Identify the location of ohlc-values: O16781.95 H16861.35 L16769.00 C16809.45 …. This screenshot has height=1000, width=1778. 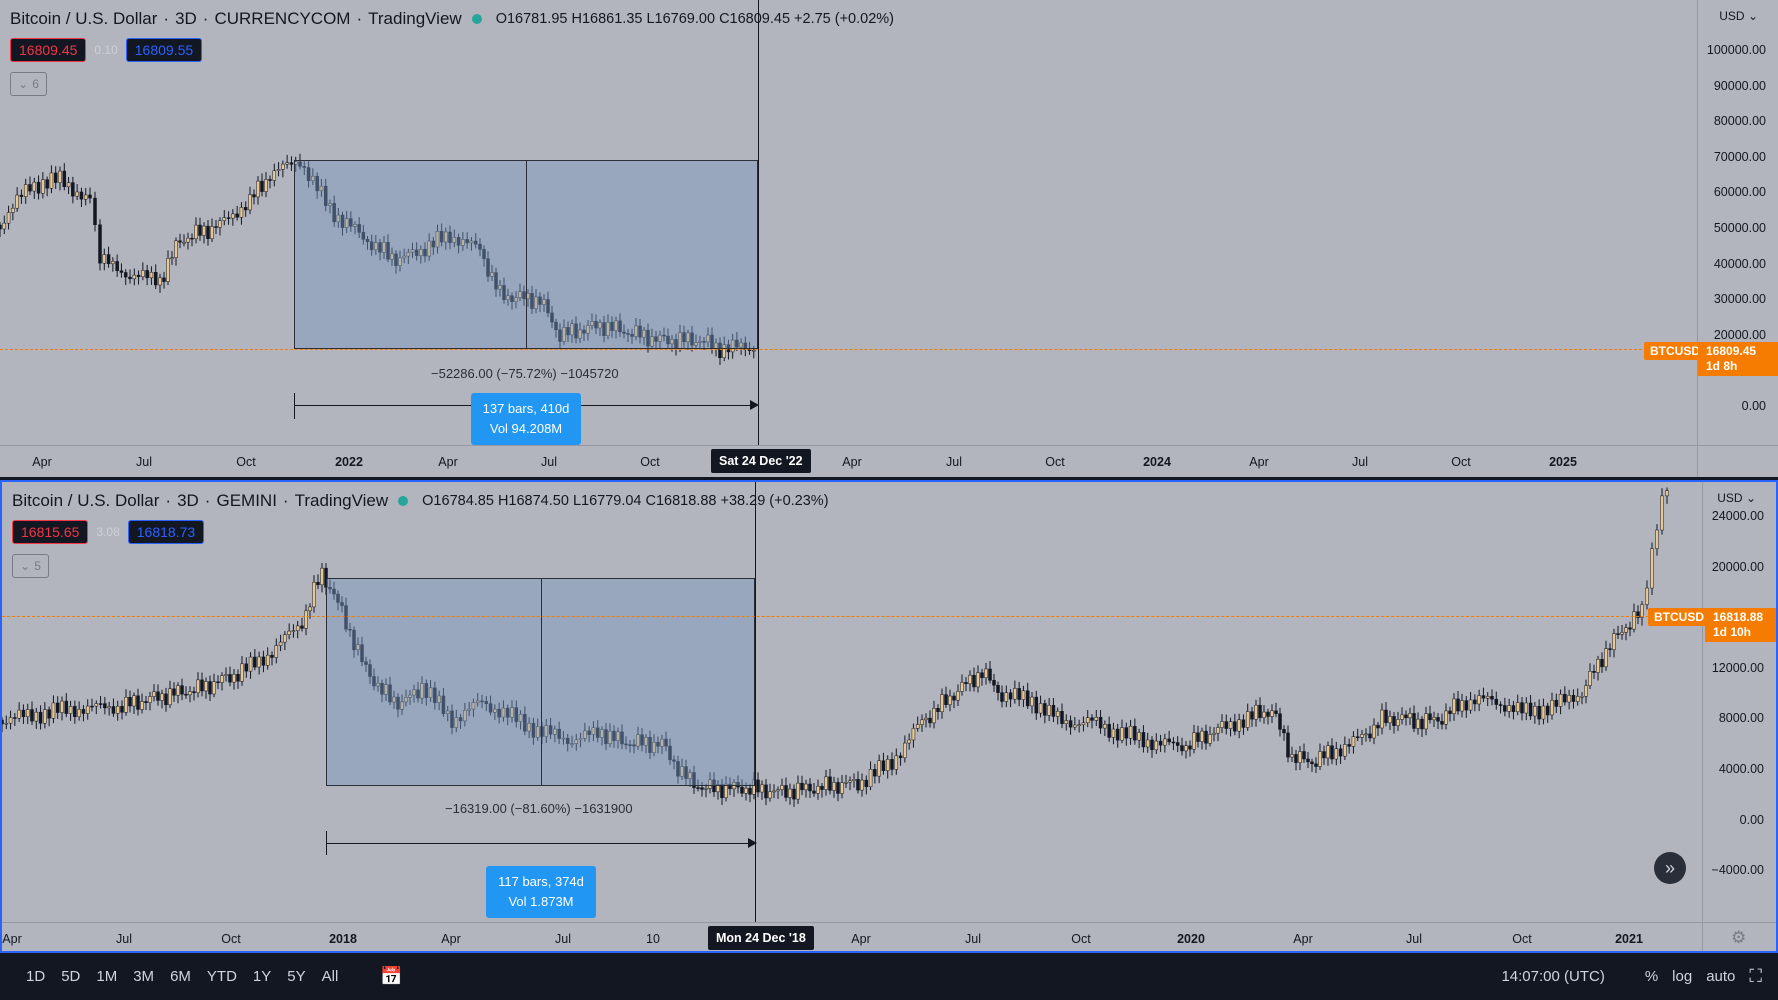
(695, 19).